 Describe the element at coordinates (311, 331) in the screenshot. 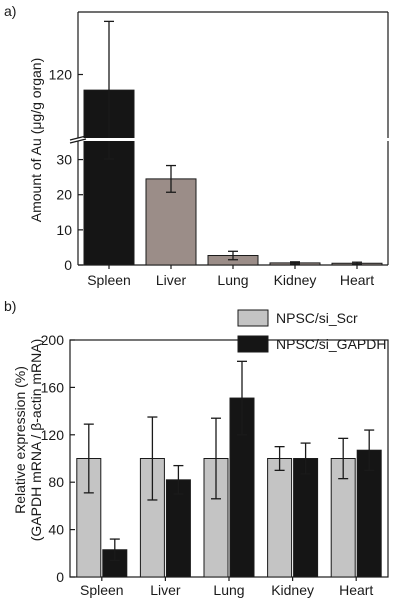

I see `panel-b-legend: NPSC/si_Scr NPSC/si_GAPDH` at that location.